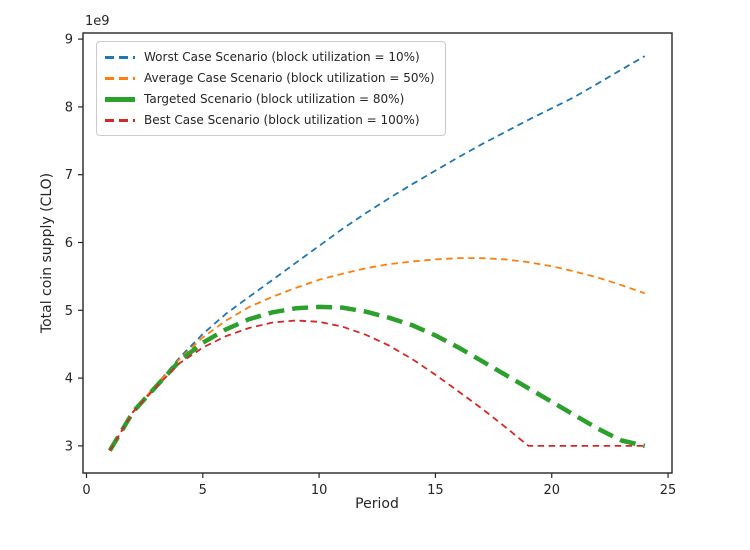 This screenshot has height=550, width=750. What do you see at coordinates (47, 253) in the screenshot?
I see `y-axis-label: Total coin supply (CLO)` at bounding box center [47, 253].